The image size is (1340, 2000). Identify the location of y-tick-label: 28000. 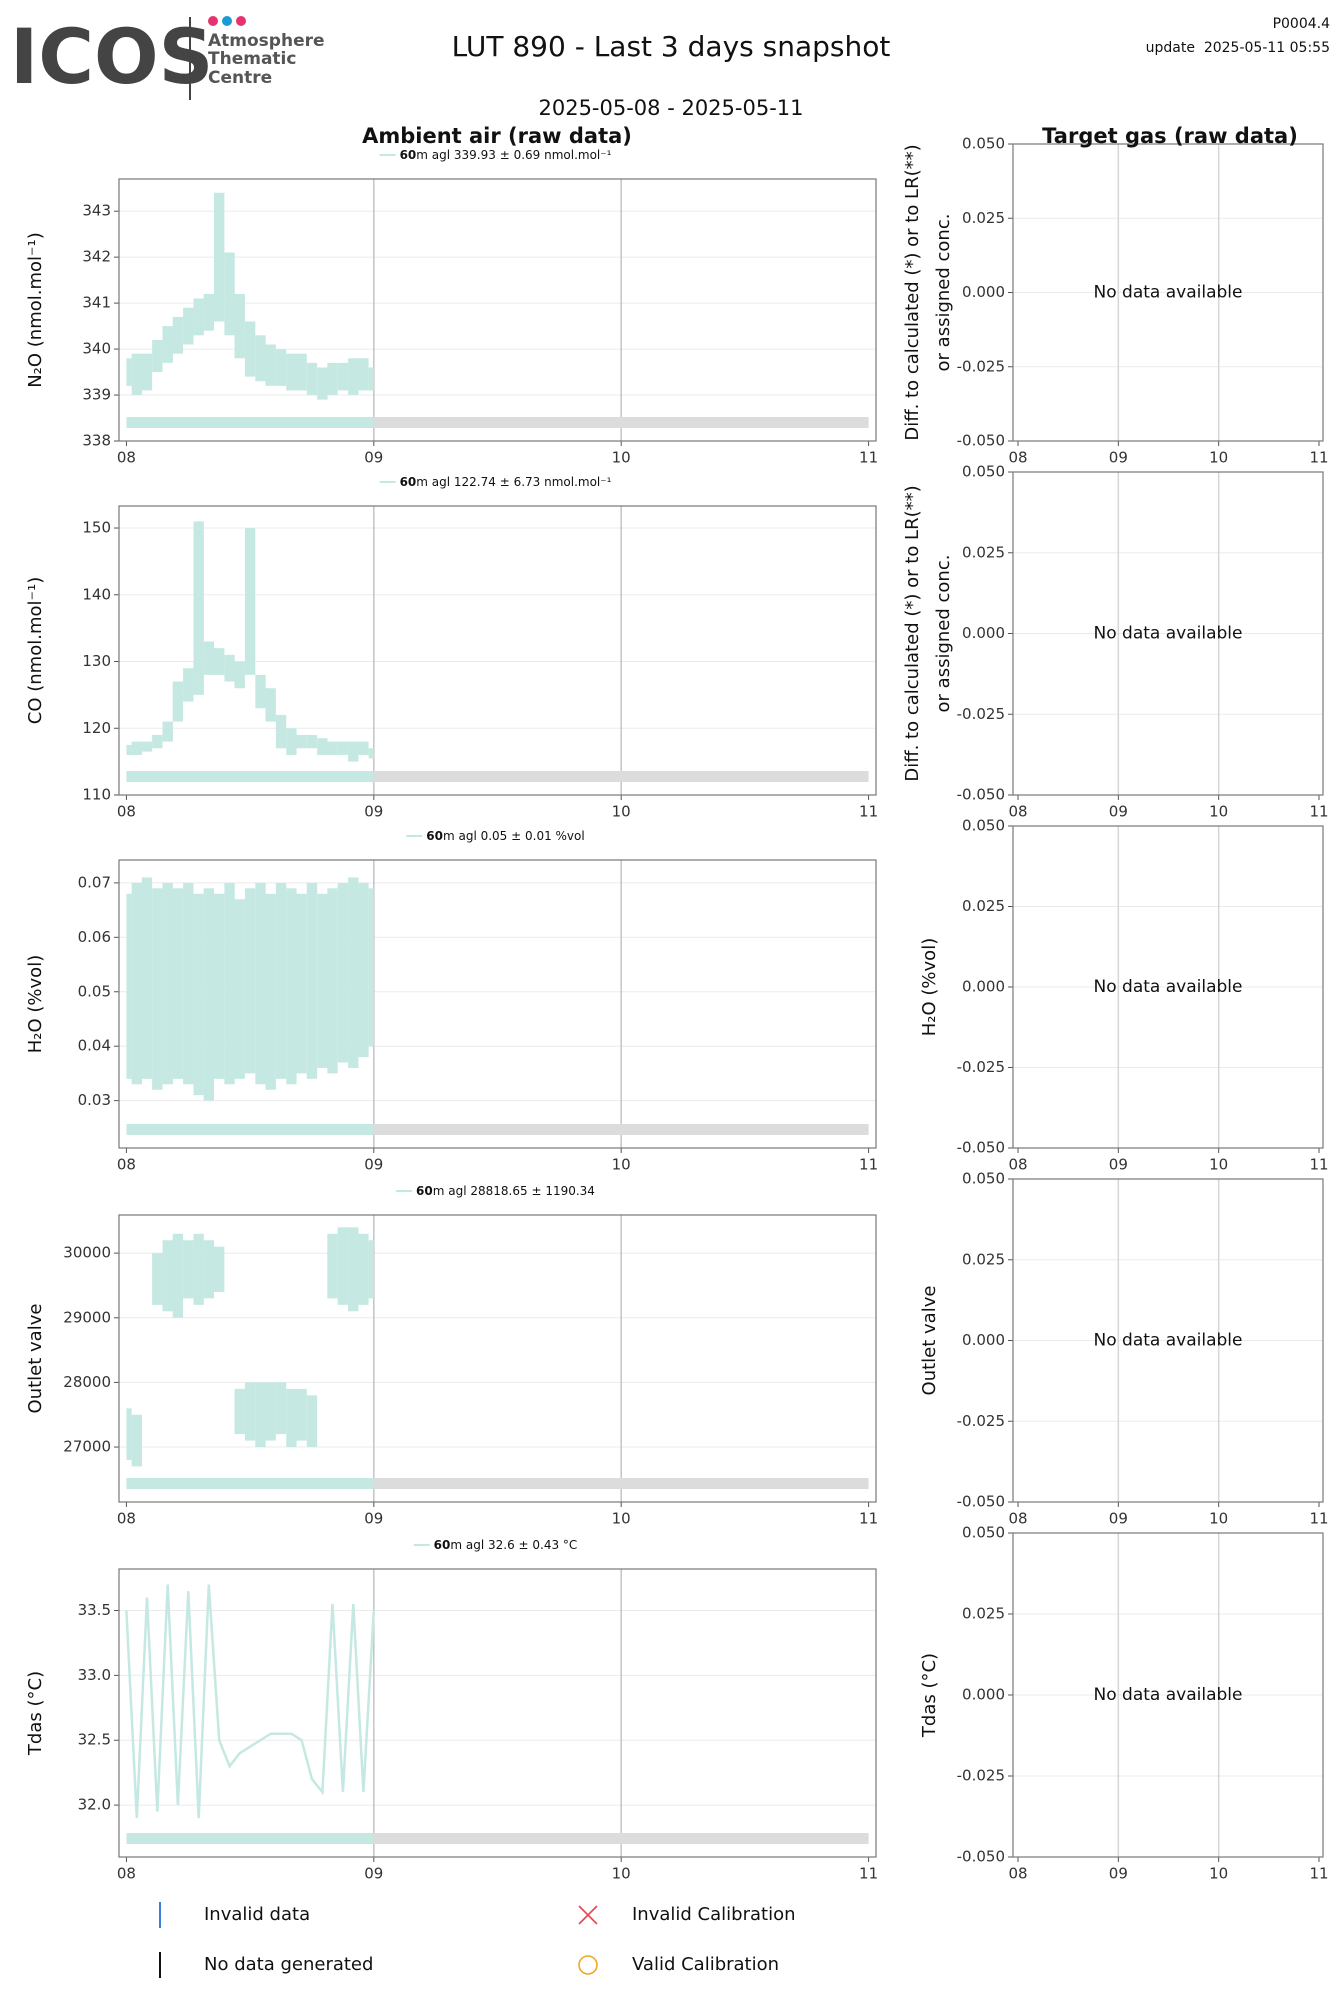
(87, 1382).